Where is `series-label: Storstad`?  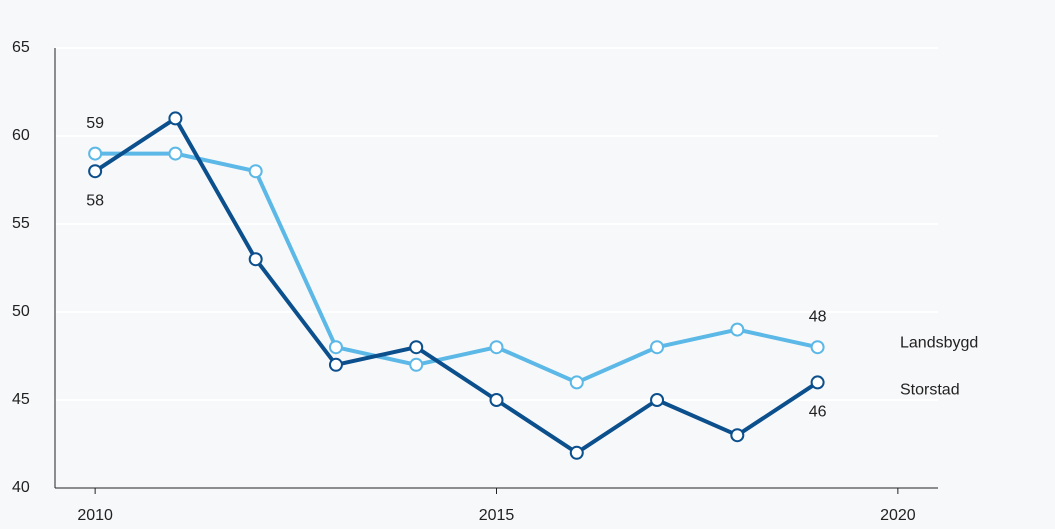 series-label: Storstad is located at coordinates (930, 390).